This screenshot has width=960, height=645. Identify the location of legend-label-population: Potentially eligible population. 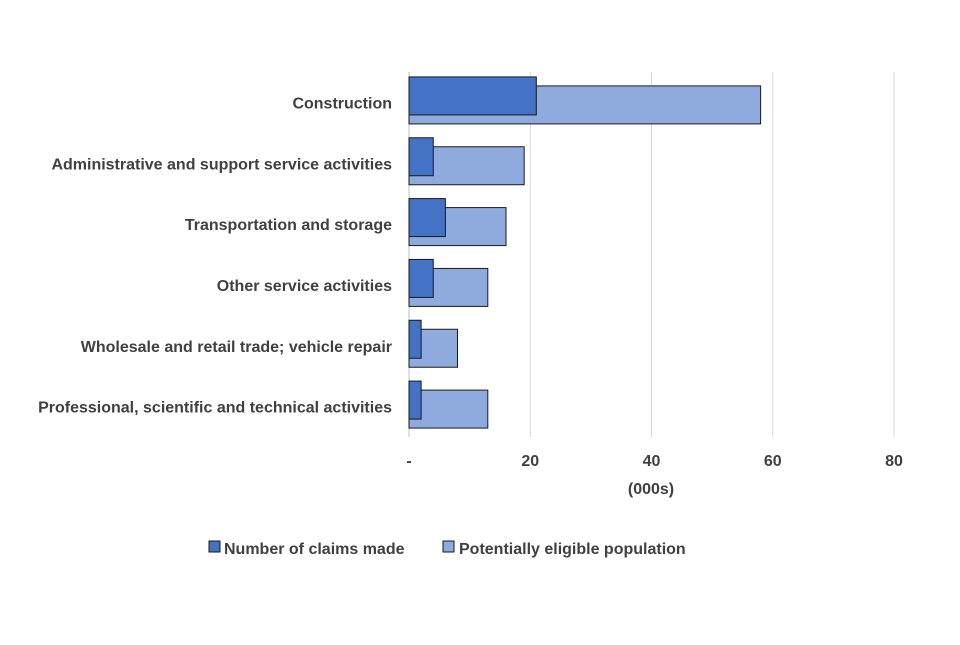
(572, 549).